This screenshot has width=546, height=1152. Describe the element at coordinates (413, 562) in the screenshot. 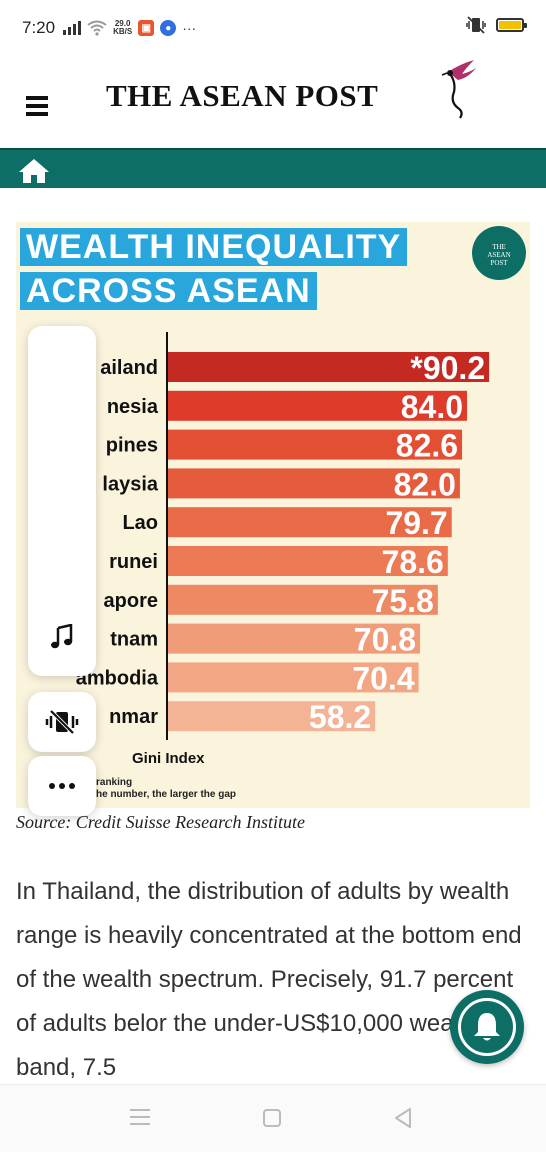

I see `bar-value-label: 78.6` at that location.